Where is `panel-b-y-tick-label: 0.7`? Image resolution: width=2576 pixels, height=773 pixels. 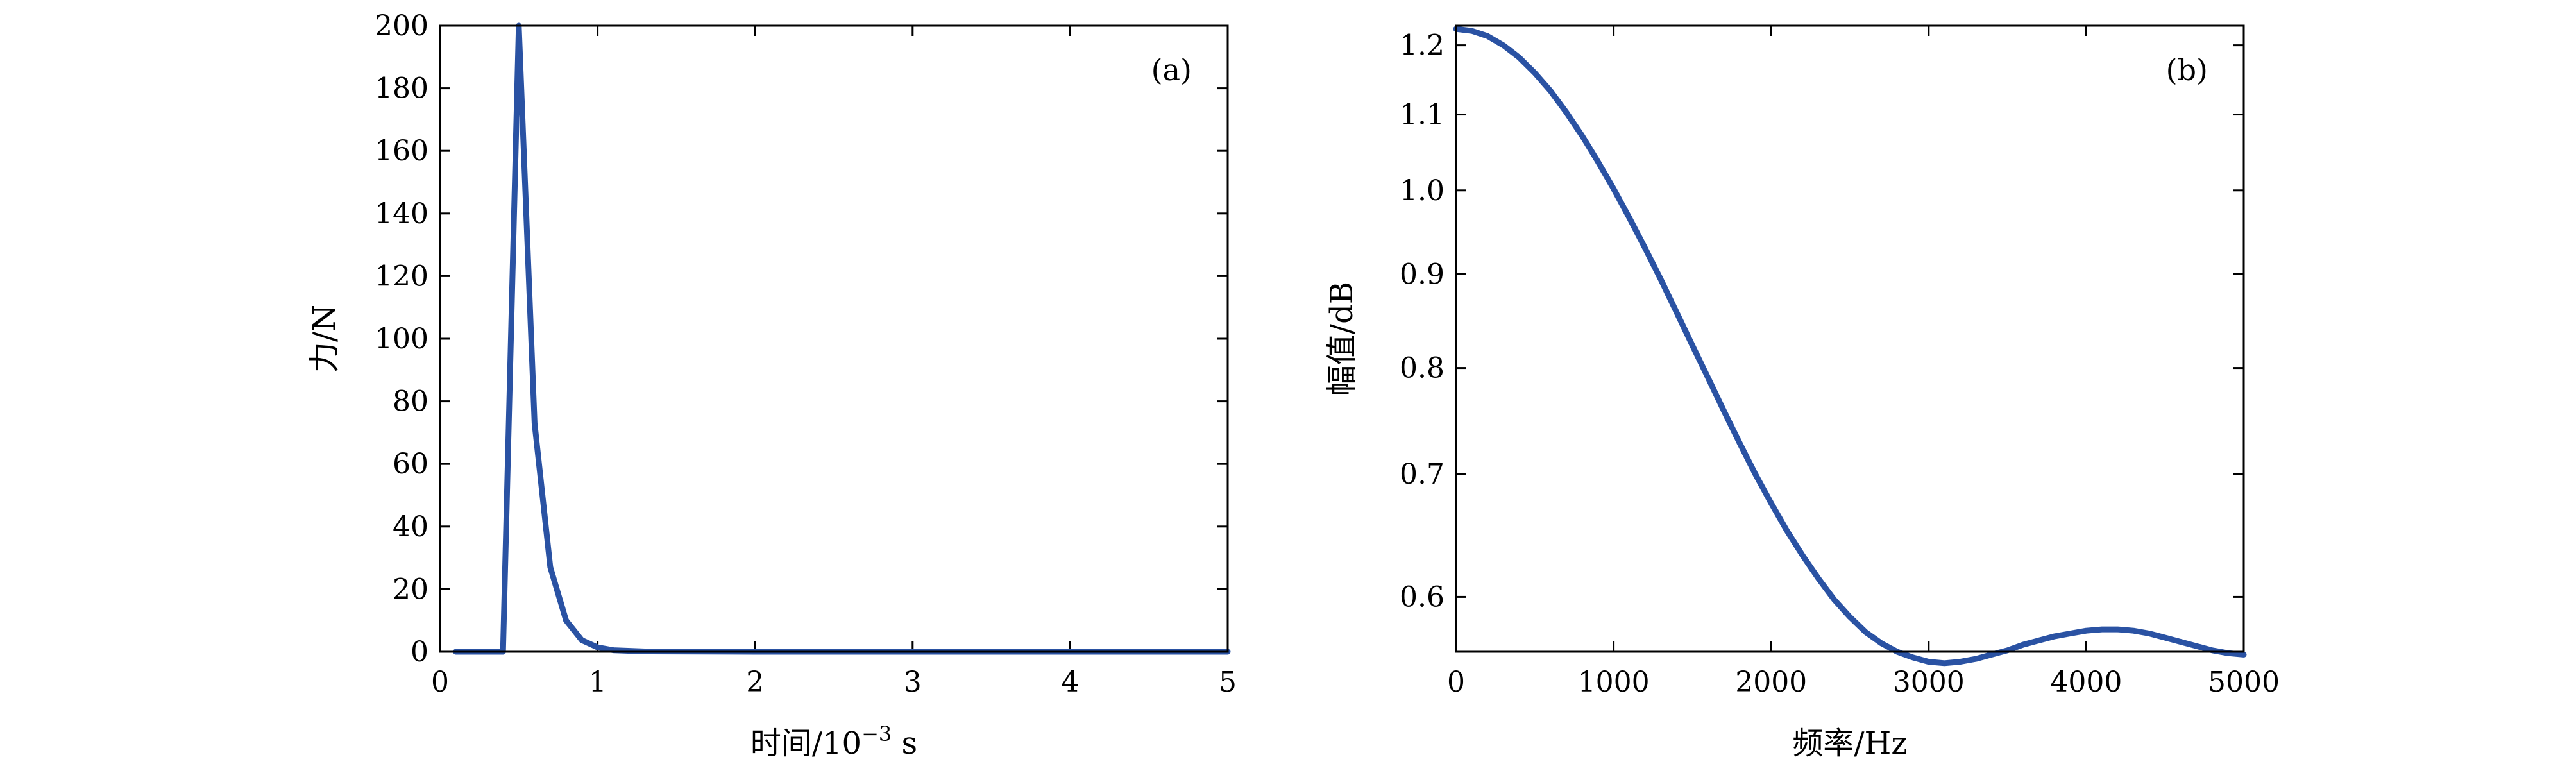
panel-b-y-tick-label: 0.7 is located at coordinates (1422, 474).